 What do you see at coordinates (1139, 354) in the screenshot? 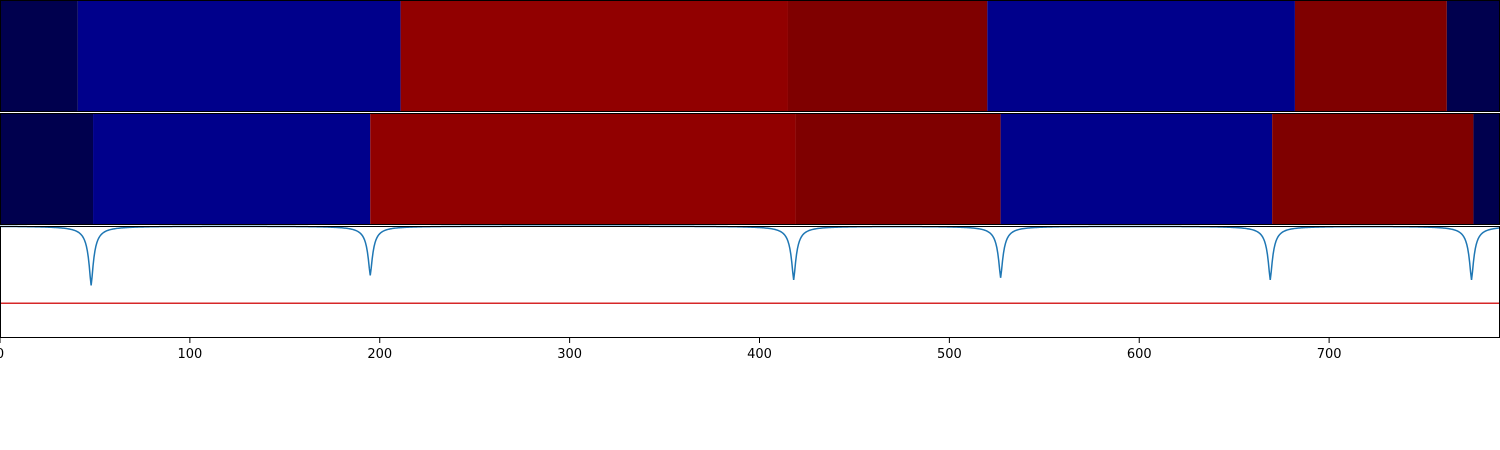
I see `x-tick-label: 600` at bounding box center [1139, 354].